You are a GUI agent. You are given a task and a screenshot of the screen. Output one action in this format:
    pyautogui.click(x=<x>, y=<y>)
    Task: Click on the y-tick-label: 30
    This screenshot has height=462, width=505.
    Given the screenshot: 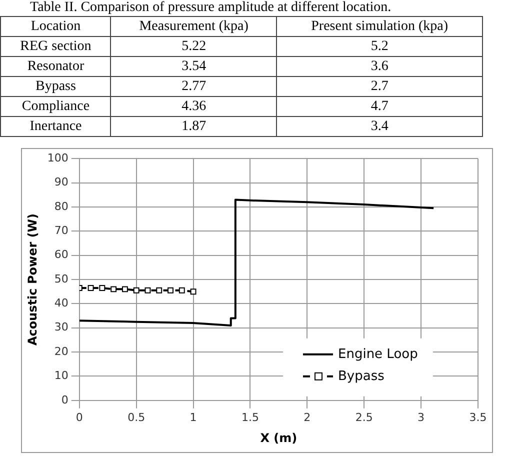 What is the action you would take?
    pyautogui.click(x=61, y=327)
    